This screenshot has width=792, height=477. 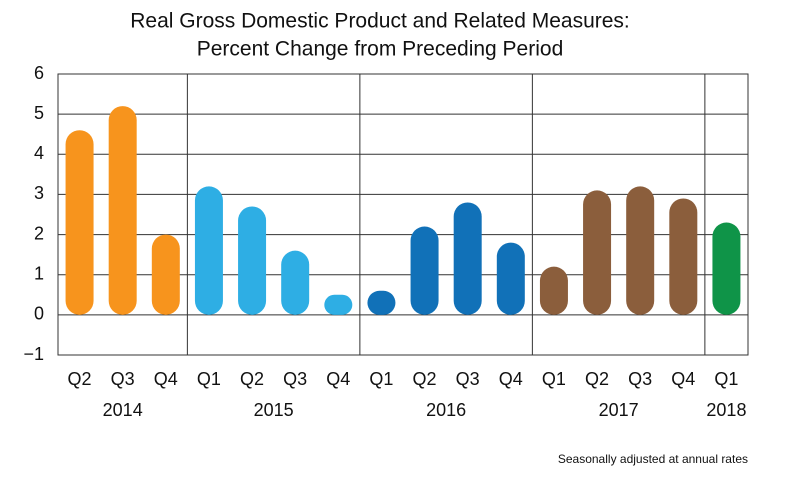 What do you see at coordinates (446, 410) in the screenshot?
I see `year-label: 2016` at bounding box center [446, 410].